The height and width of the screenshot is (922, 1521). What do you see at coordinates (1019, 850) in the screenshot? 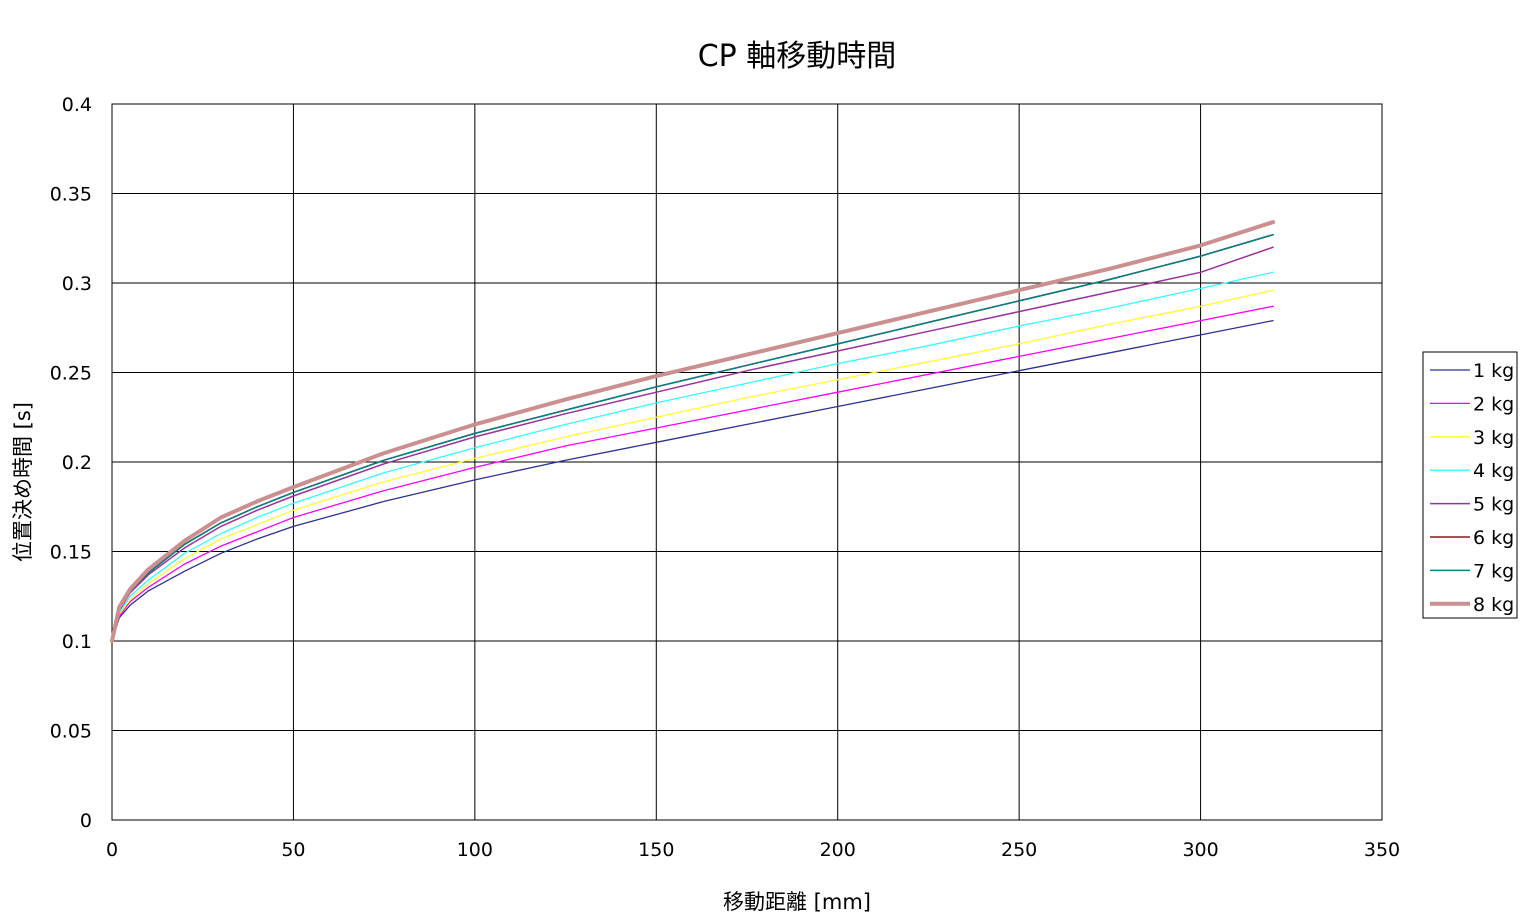
I see `x-tick-label: 250` at bounding box center [1019, 850].